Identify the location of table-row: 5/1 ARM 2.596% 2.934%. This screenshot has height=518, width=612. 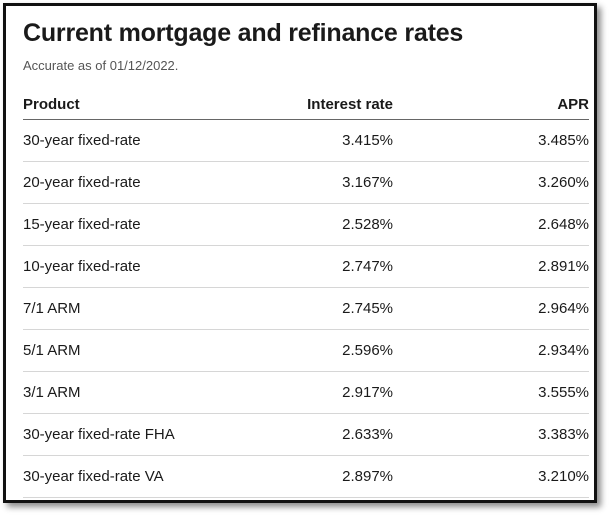
(306, 350).